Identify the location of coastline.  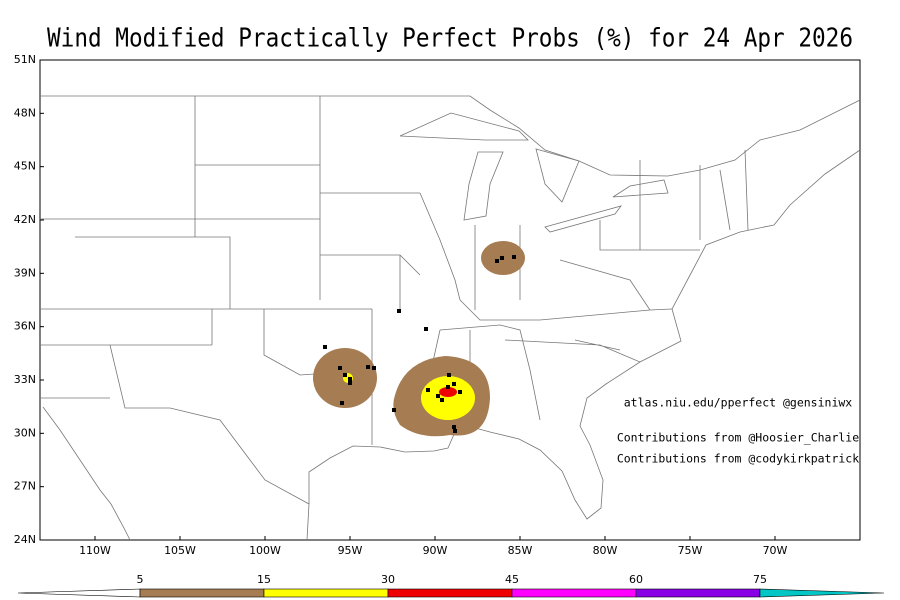
(86, 473).